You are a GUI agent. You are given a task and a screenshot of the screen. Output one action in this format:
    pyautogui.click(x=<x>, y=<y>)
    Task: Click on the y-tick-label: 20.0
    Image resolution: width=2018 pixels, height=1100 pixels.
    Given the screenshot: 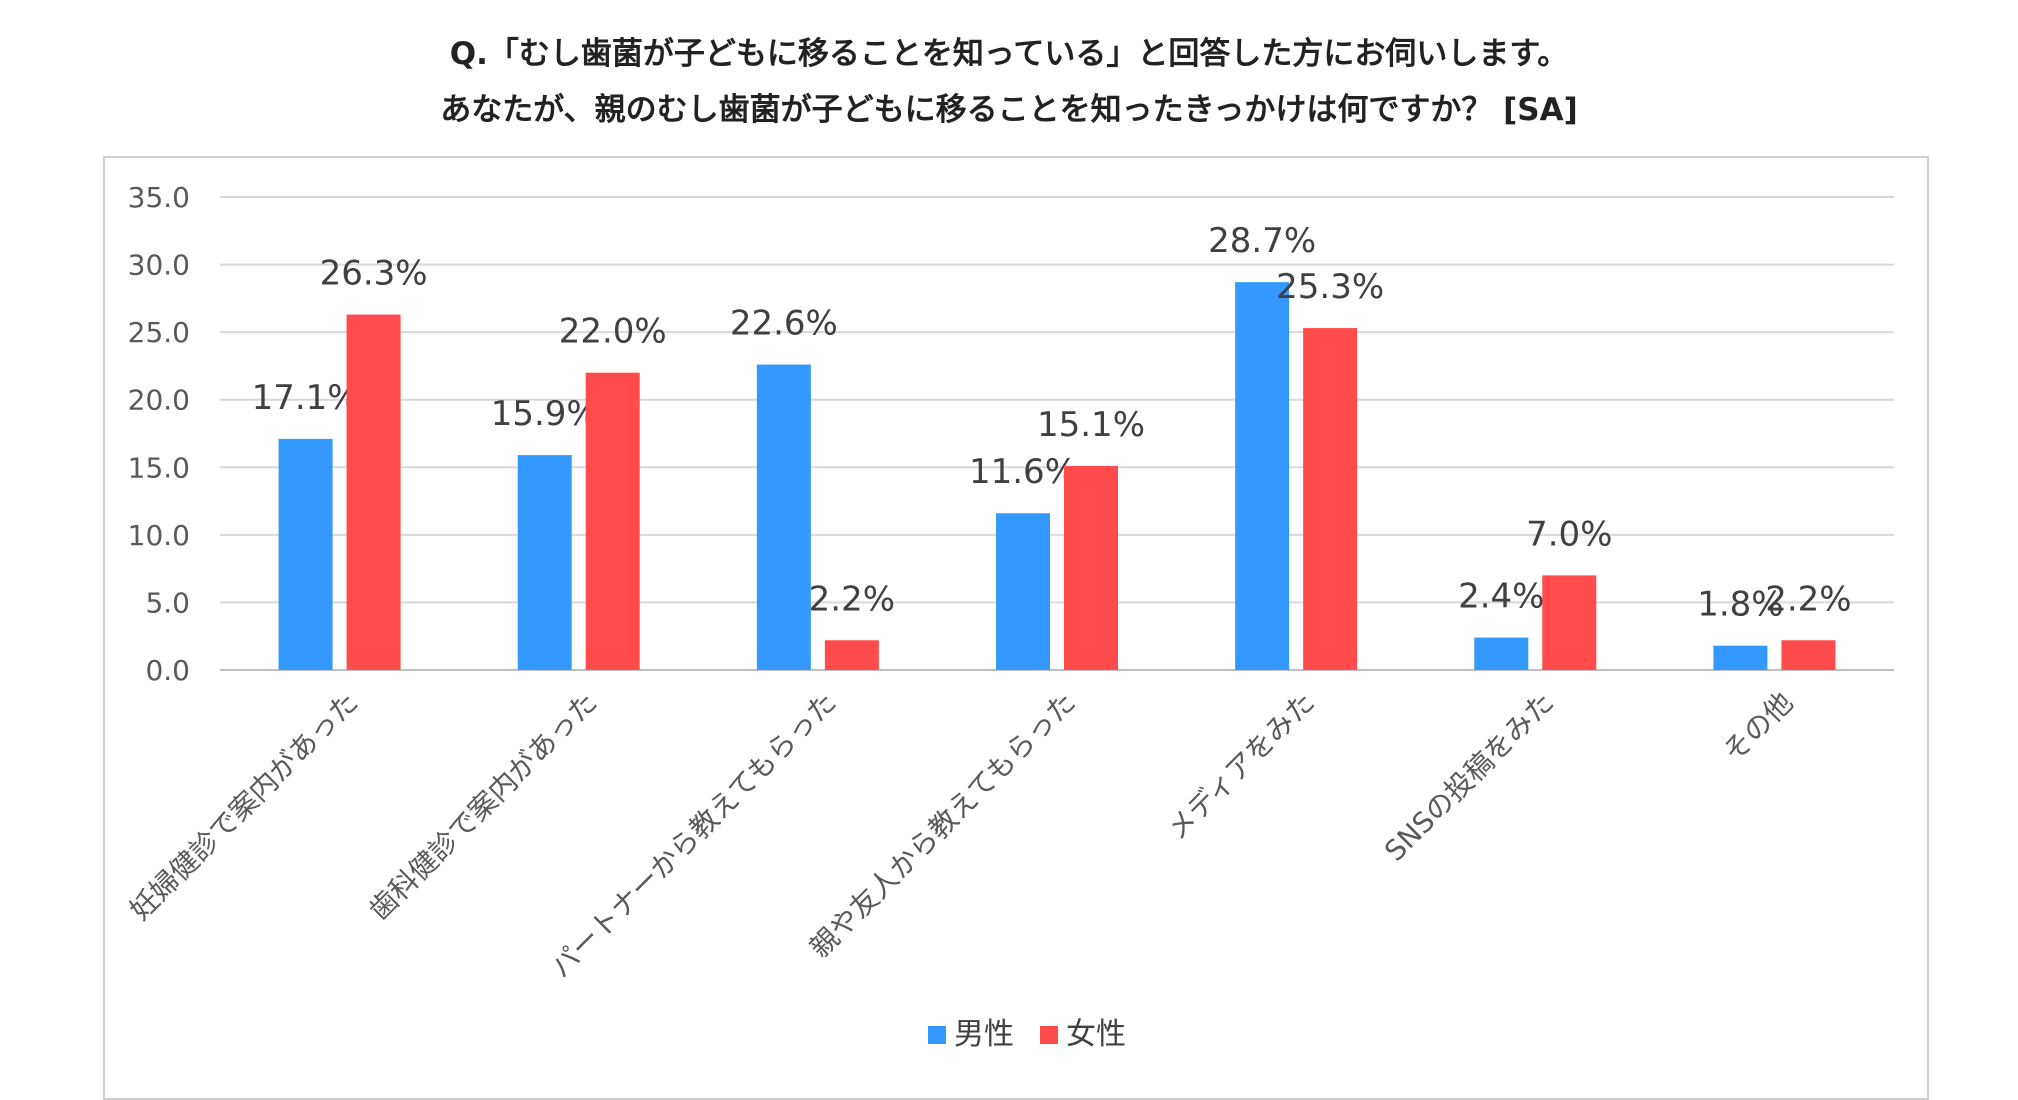 What is the action you would take?
    pyautogui.click(x=159, y=400)
    